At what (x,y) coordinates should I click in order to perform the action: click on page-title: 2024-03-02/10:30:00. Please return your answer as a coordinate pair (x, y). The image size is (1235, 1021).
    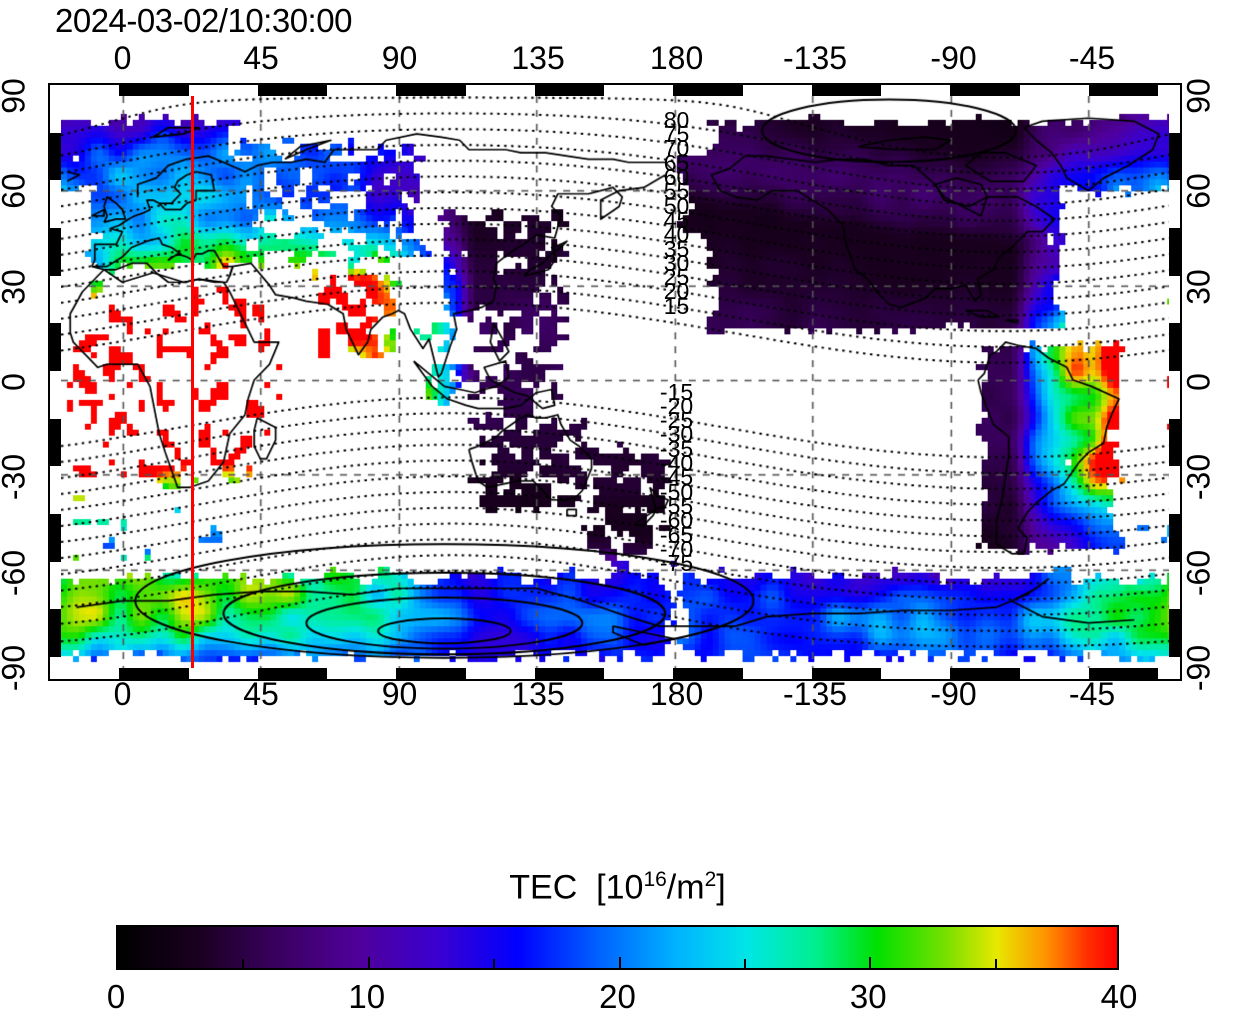
    Looking at the image, I should click on (203, 20).